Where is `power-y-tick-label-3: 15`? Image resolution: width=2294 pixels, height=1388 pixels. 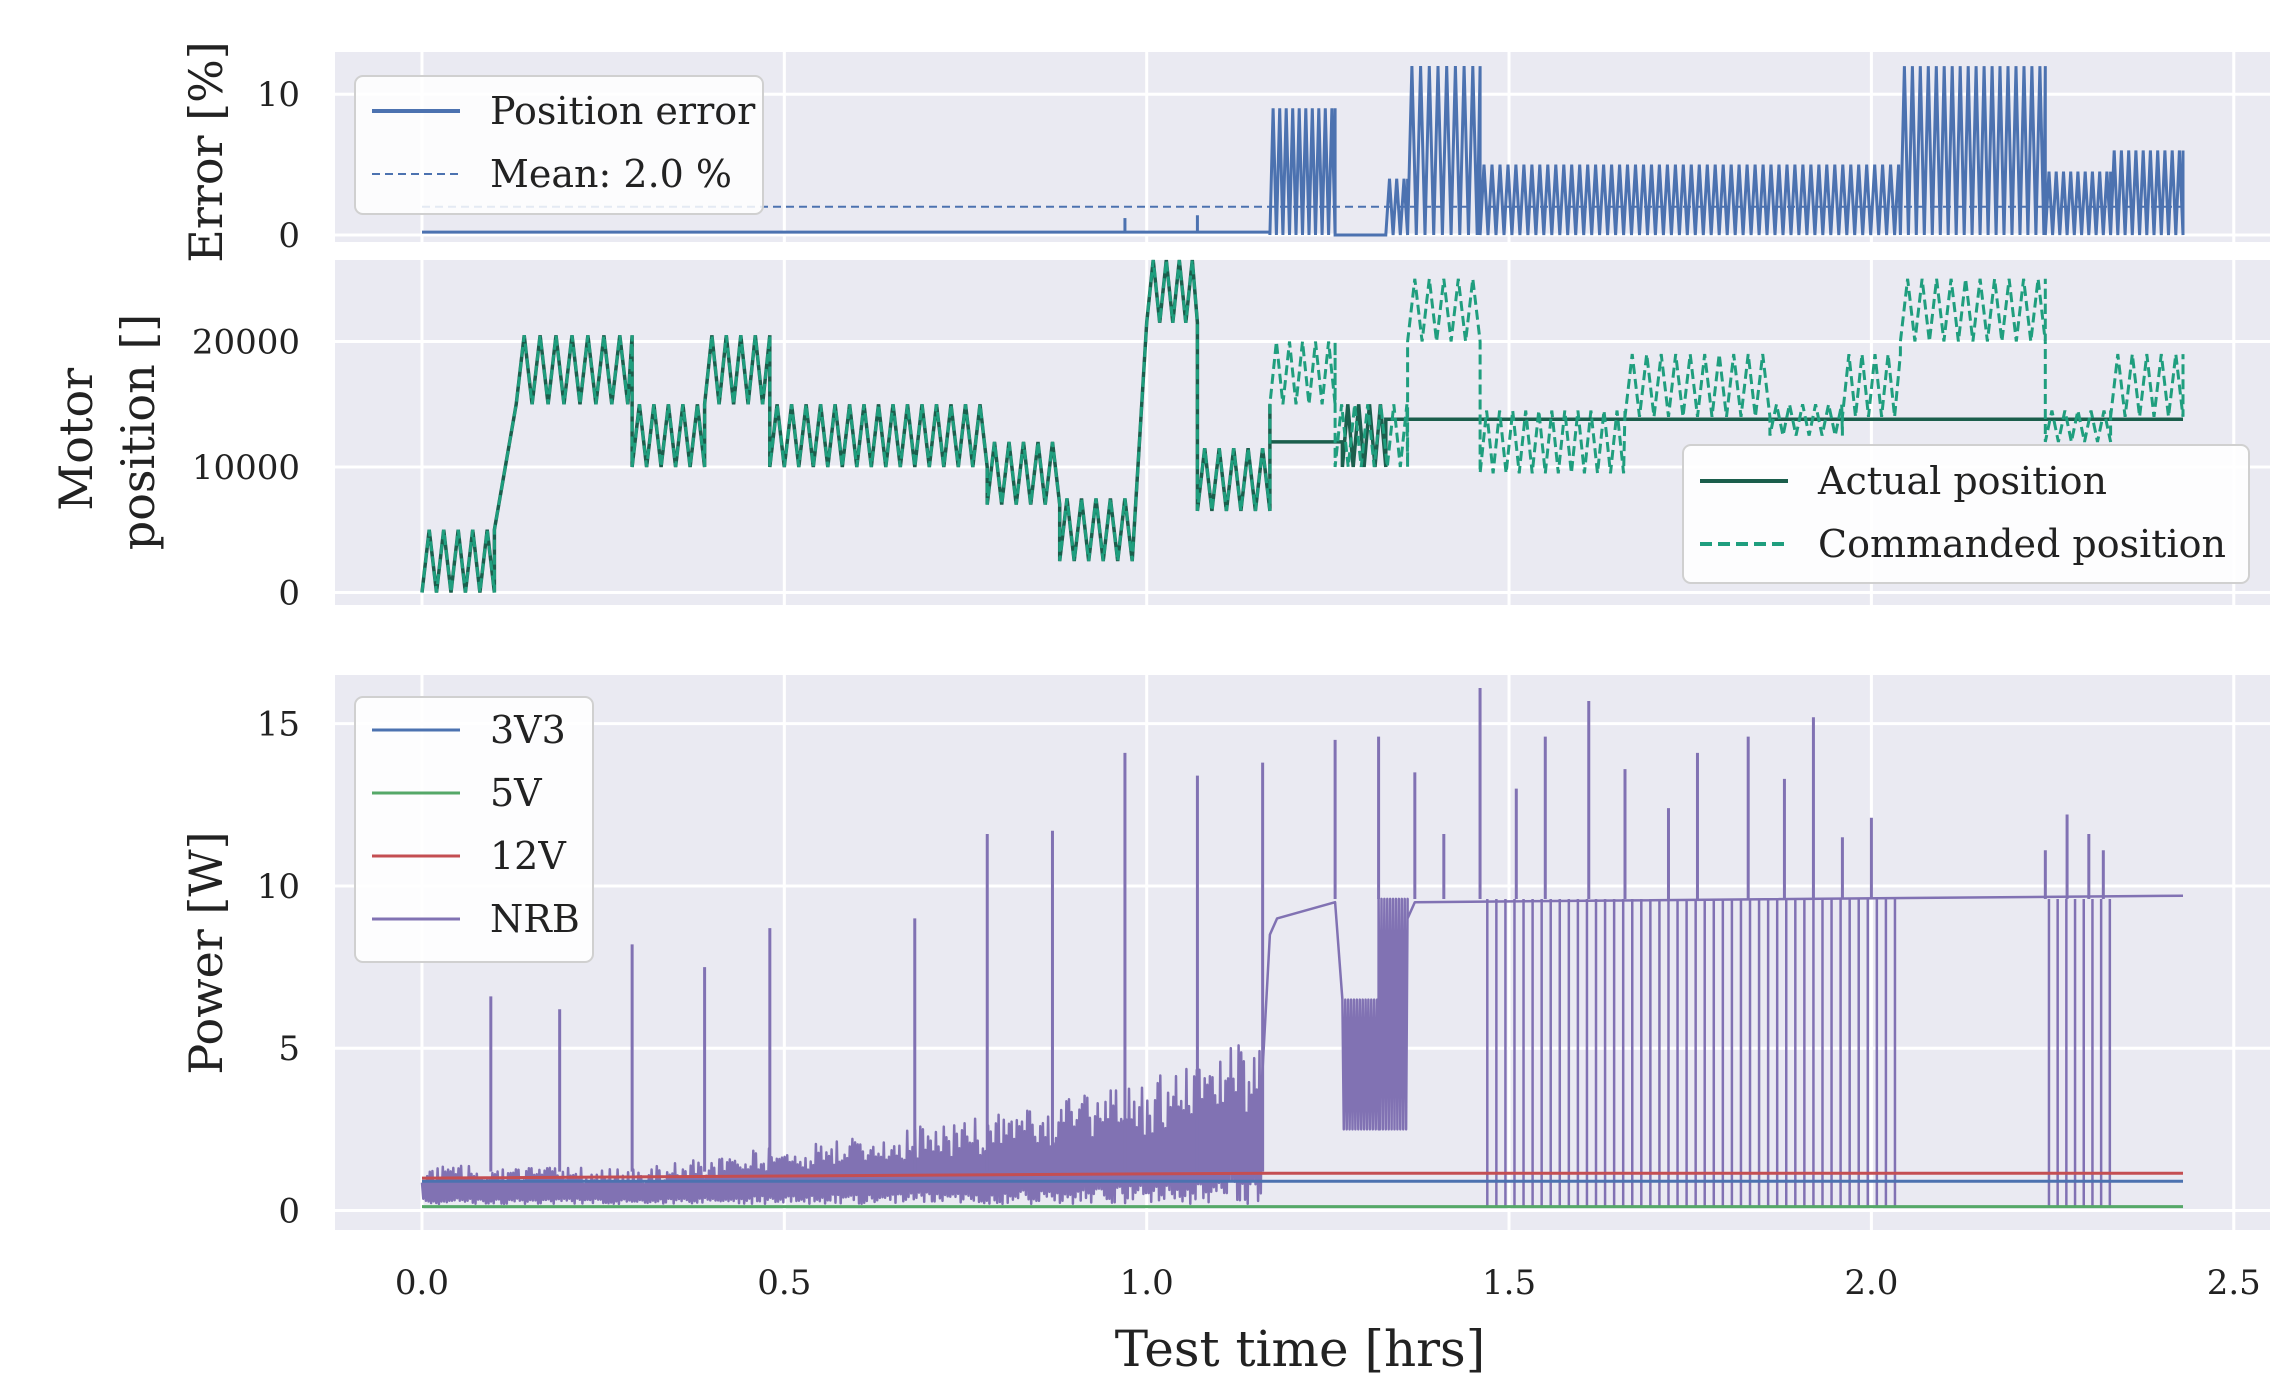
power-y-tick-label-3: 15 is located at coordinates (278, 725).